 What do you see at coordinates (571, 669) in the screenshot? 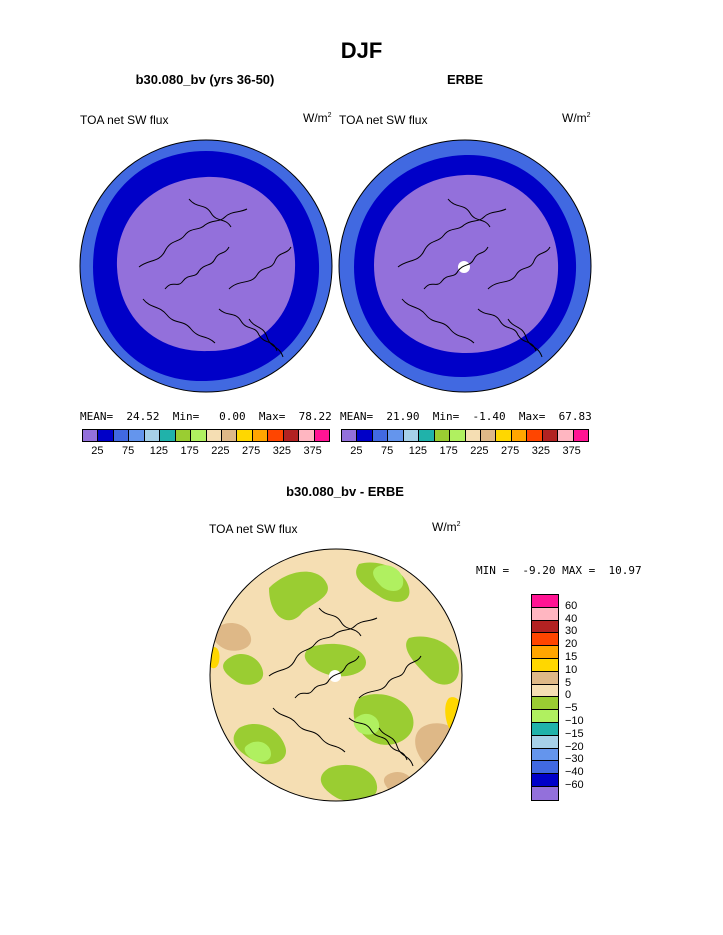
I see `colorbar-tick-label: 10` at bounding box center [571, 669].